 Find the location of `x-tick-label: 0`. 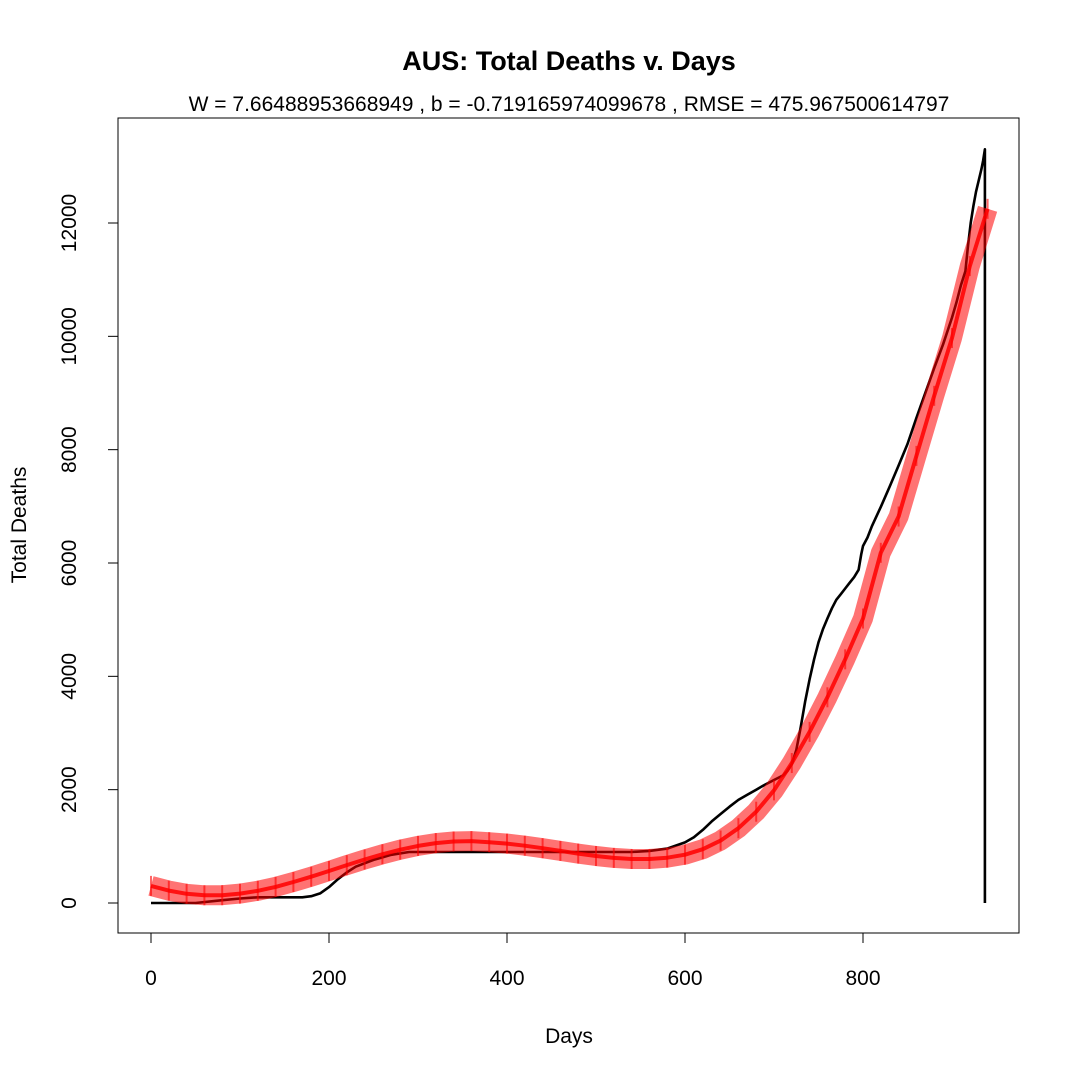

x-tick-label: 0 is located at coordinates (151, 978).